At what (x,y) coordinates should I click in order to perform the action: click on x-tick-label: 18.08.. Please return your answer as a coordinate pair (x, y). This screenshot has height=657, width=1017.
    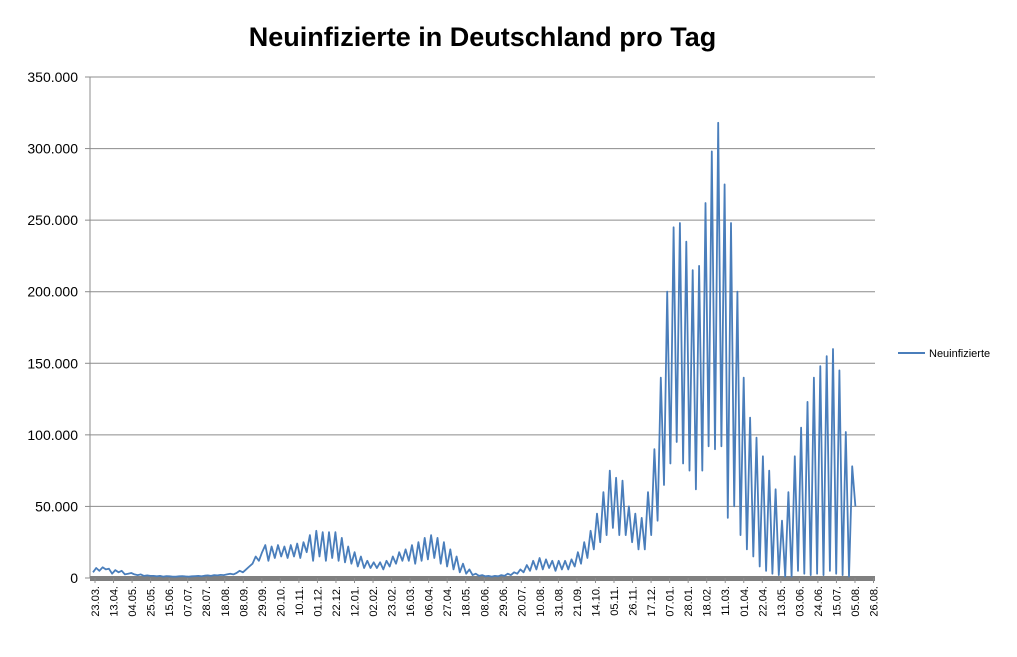
    Looking at the image, I should click on (226, 601).